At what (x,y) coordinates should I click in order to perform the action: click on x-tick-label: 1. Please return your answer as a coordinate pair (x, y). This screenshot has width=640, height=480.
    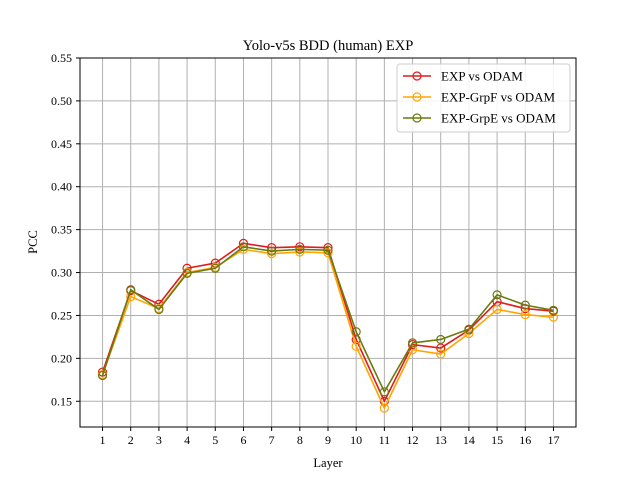
    Looking at the image, I should click on (103, 440).